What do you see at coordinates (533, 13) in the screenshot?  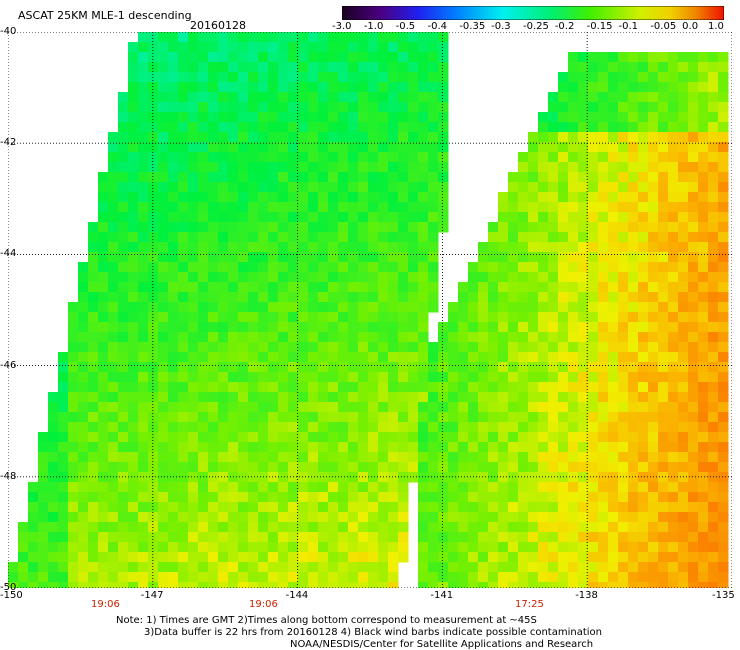 I see `colorbar` at bounding box center [533, 13].